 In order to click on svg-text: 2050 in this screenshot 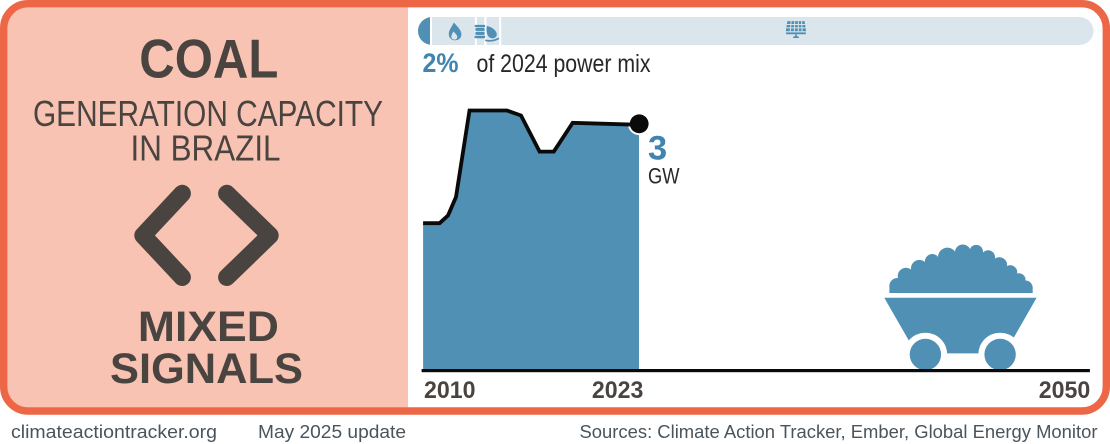, I will do `click(1065, 390)`.